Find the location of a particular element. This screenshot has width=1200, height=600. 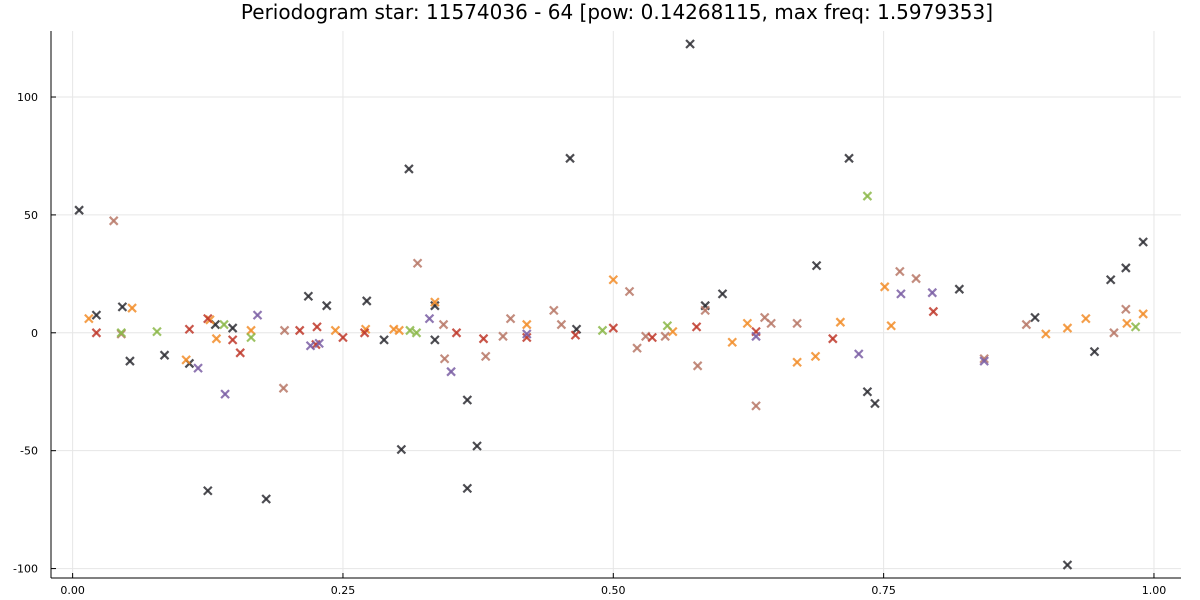

x-tick-label: 0.50 is located at coordinates (613, 590).